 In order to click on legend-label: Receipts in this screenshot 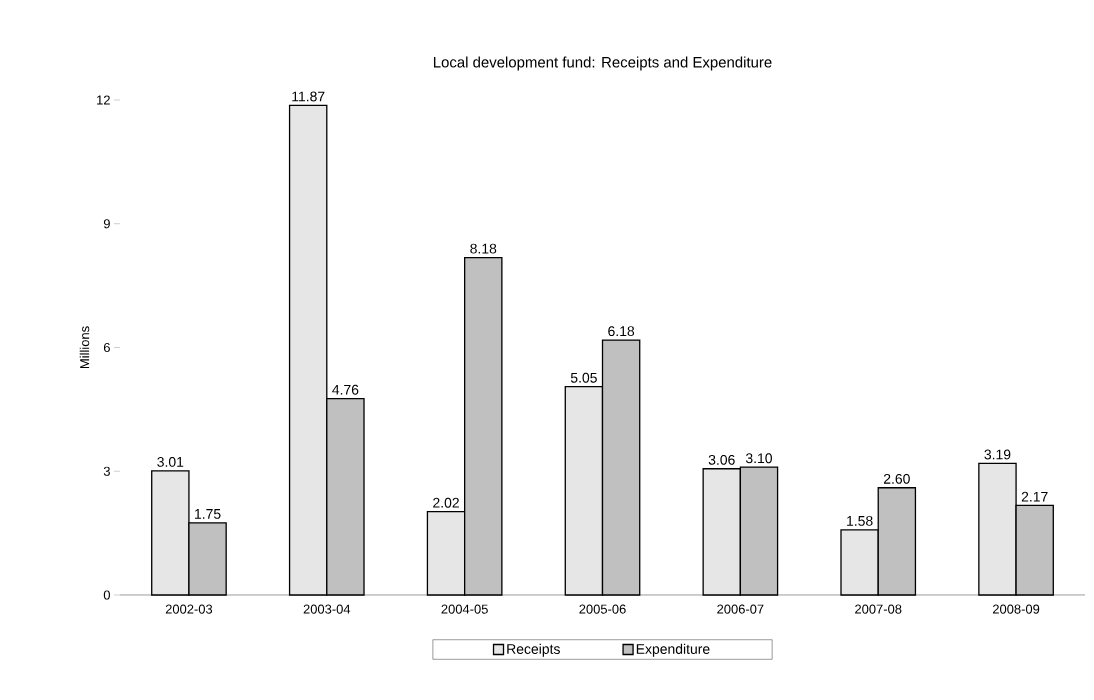, I will do `click(533, 650)`.